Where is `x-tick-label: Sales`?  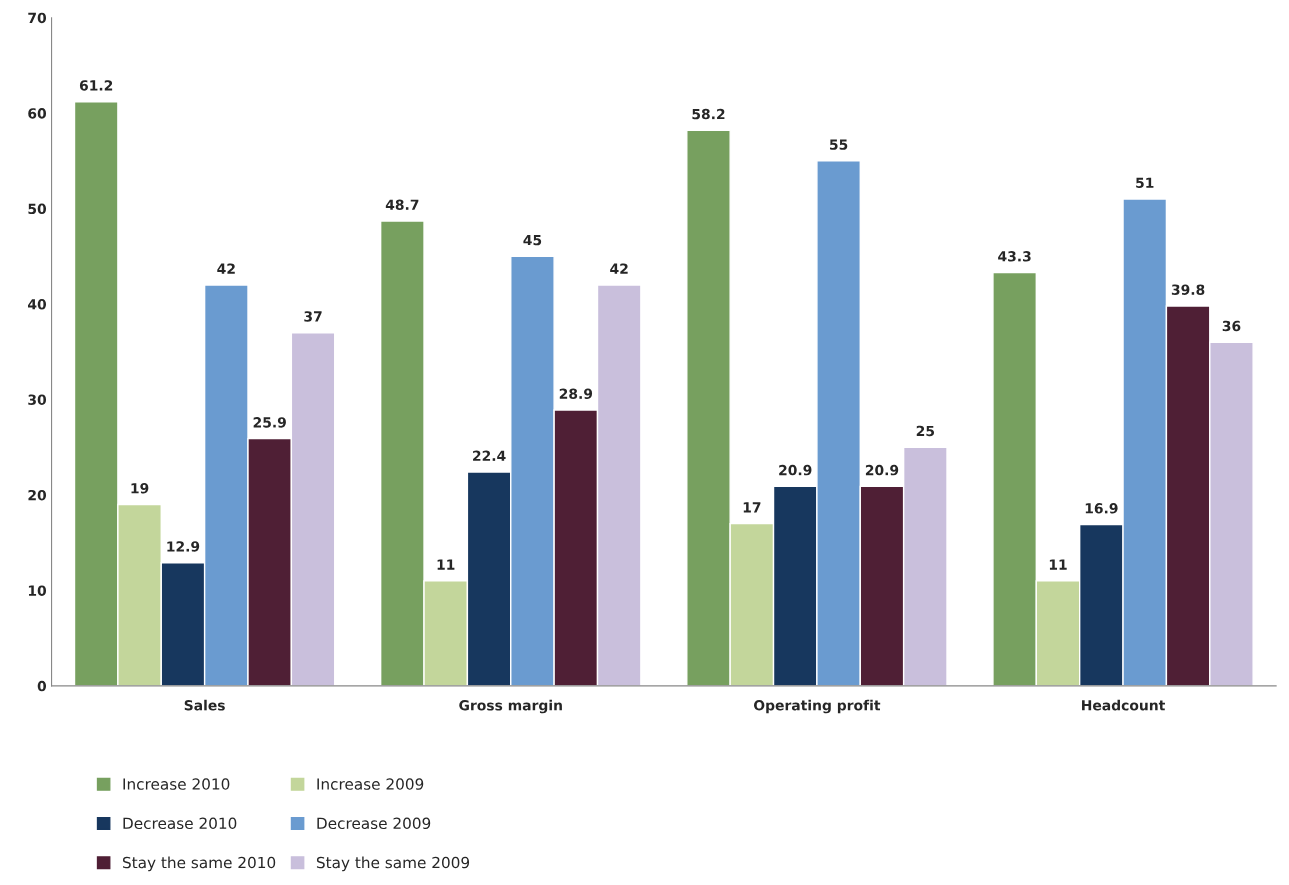
x-tick-label: Sales is located at coordinates (204, 705).